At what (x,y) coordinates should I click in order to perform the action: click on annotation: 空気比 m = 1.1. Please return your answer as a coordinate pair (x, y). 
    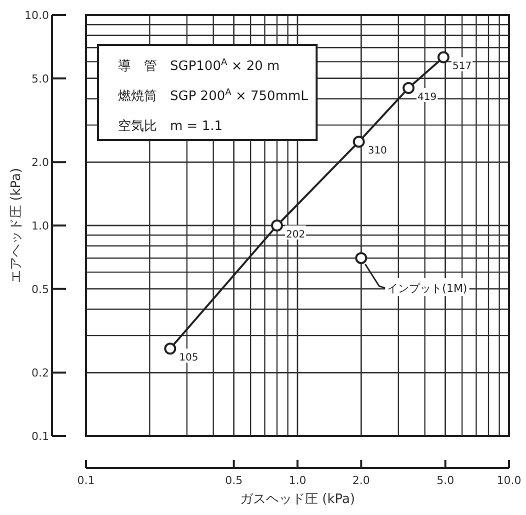
    Looking at the image, I should click on (170, 126).